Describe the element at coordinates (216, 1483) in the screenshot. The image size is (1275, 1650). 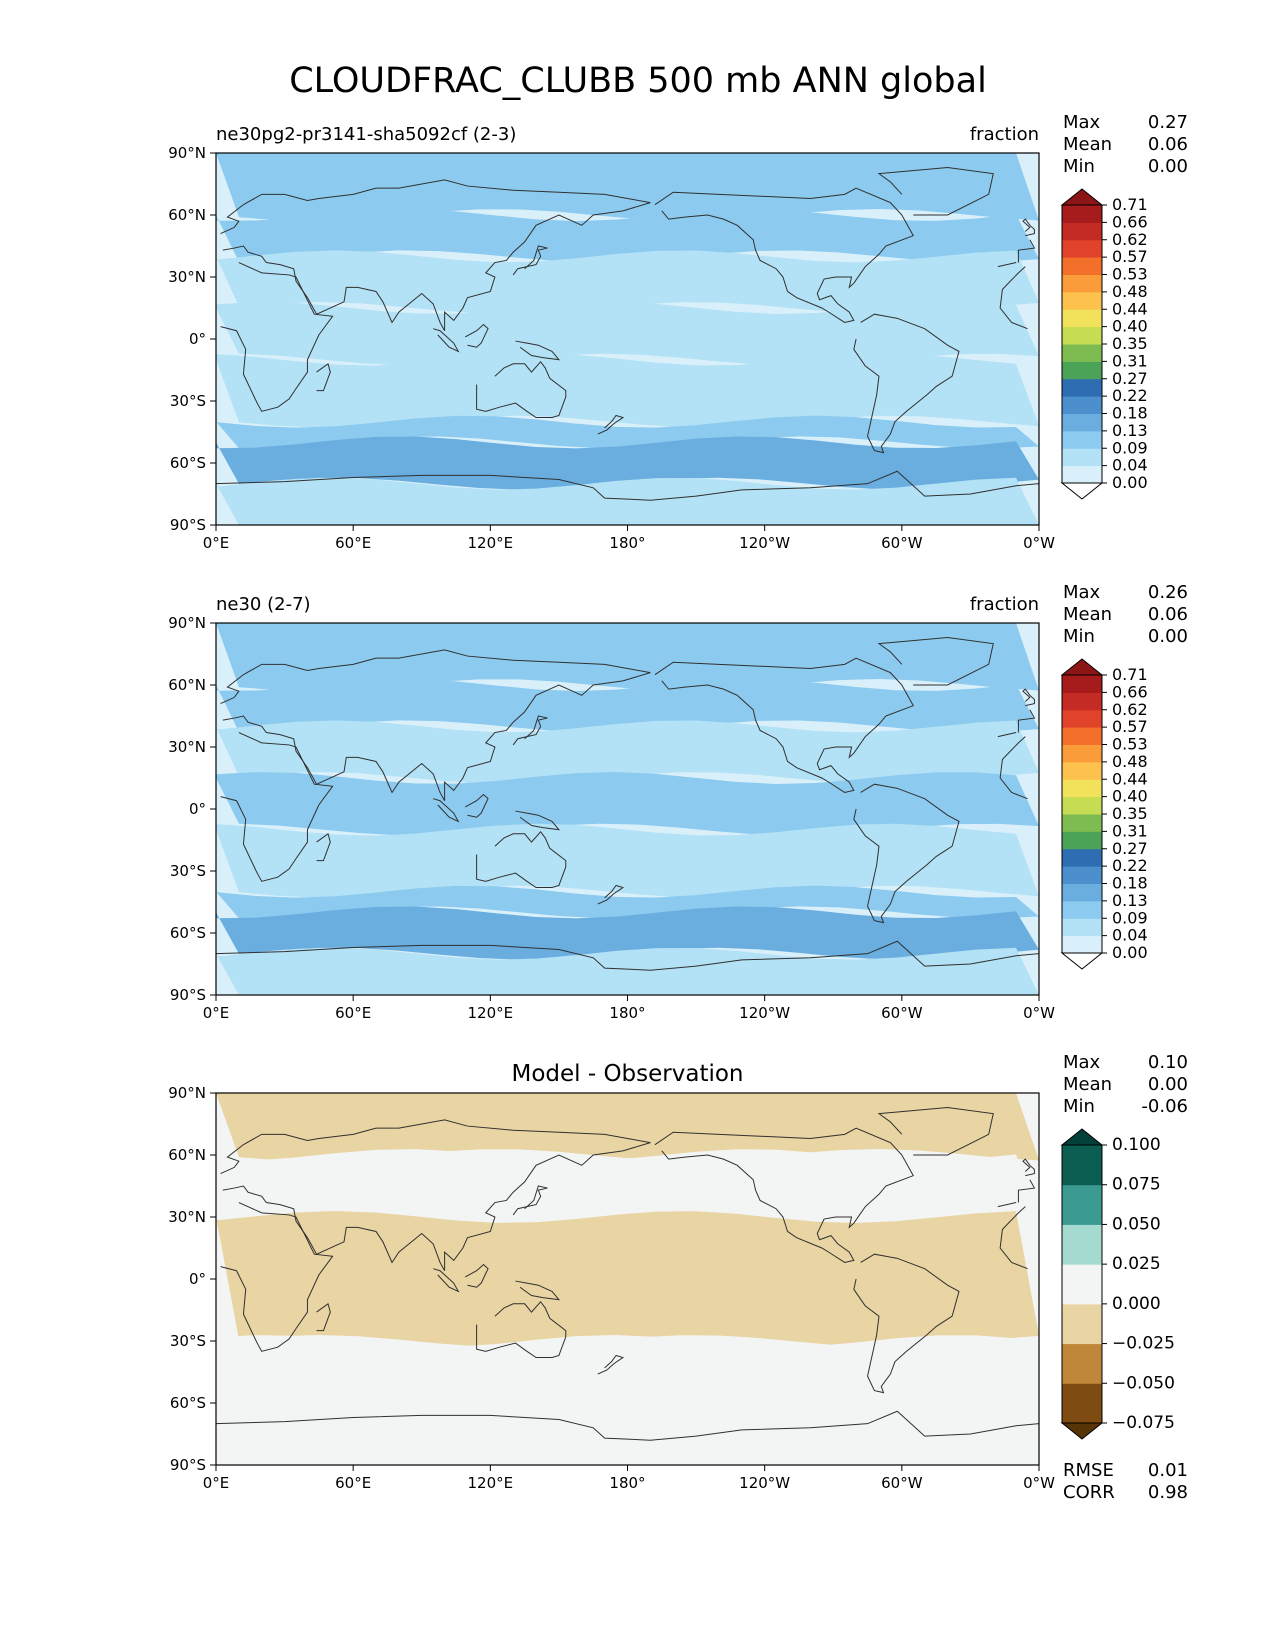
I see `x-tick-label: 0°E` at that location.